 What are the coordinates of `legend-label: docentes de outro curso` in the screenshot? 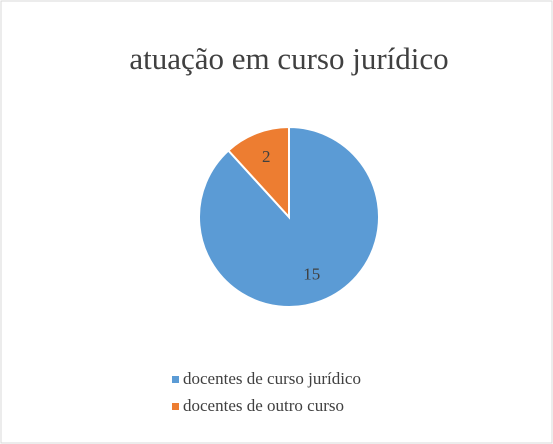 It's located at (263, 405).